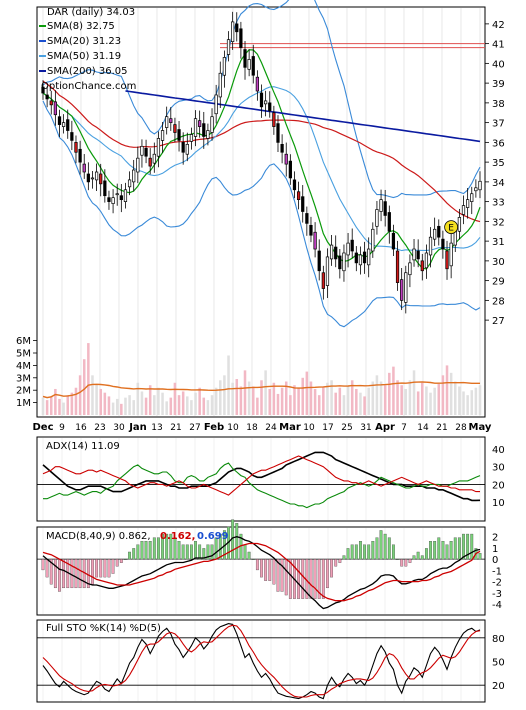  I want to click on x-tick-label: 25, so click(346, 428).